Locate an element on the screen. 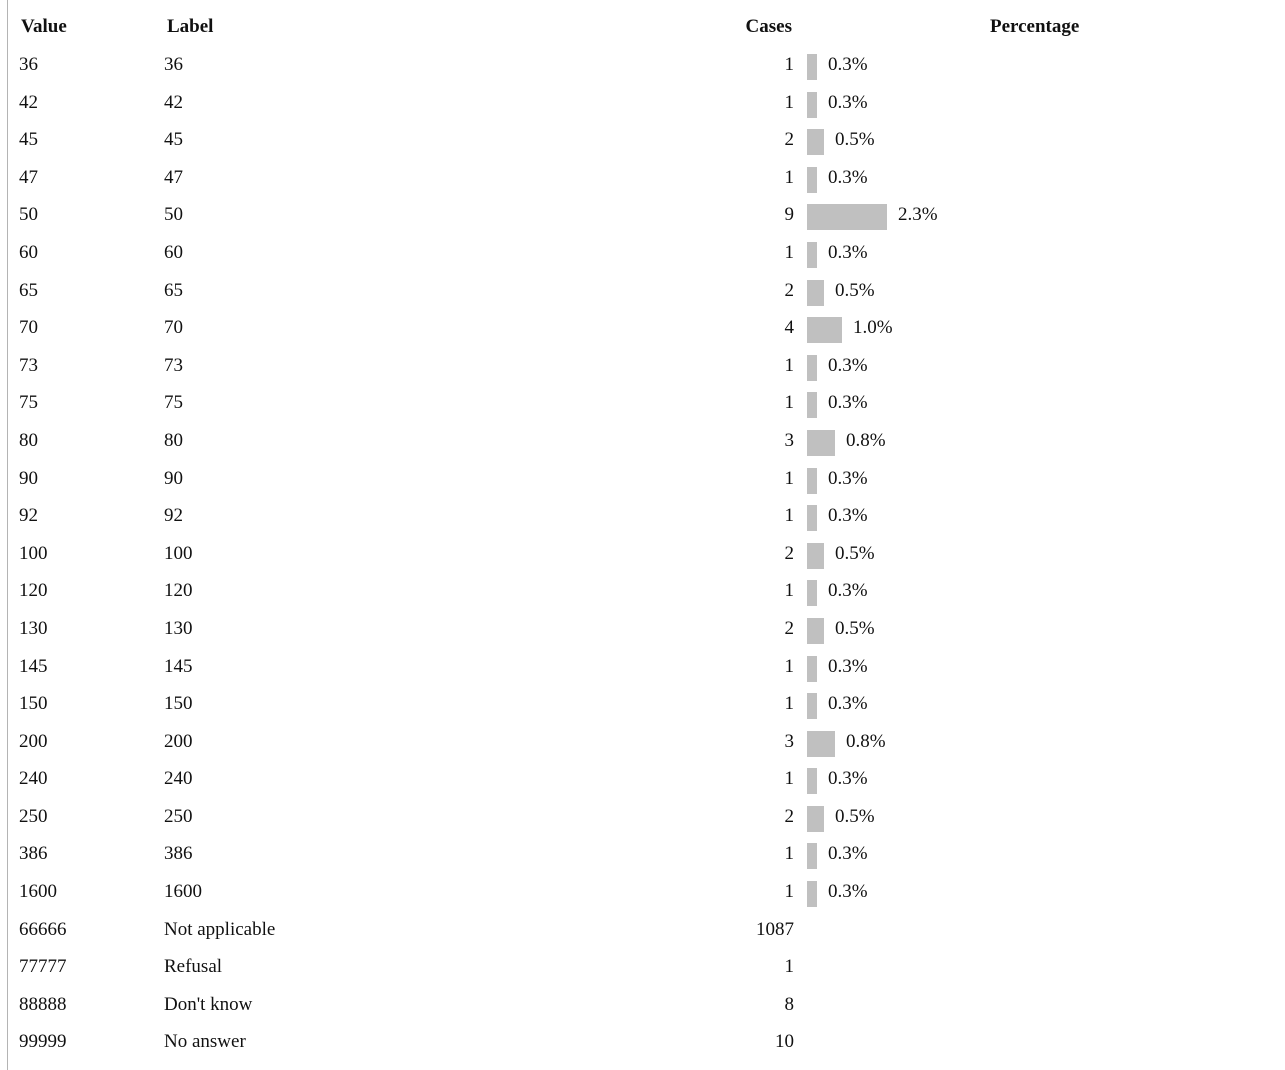  table-row: 99999 No answer 10 is located at coordinates (643, 1042).